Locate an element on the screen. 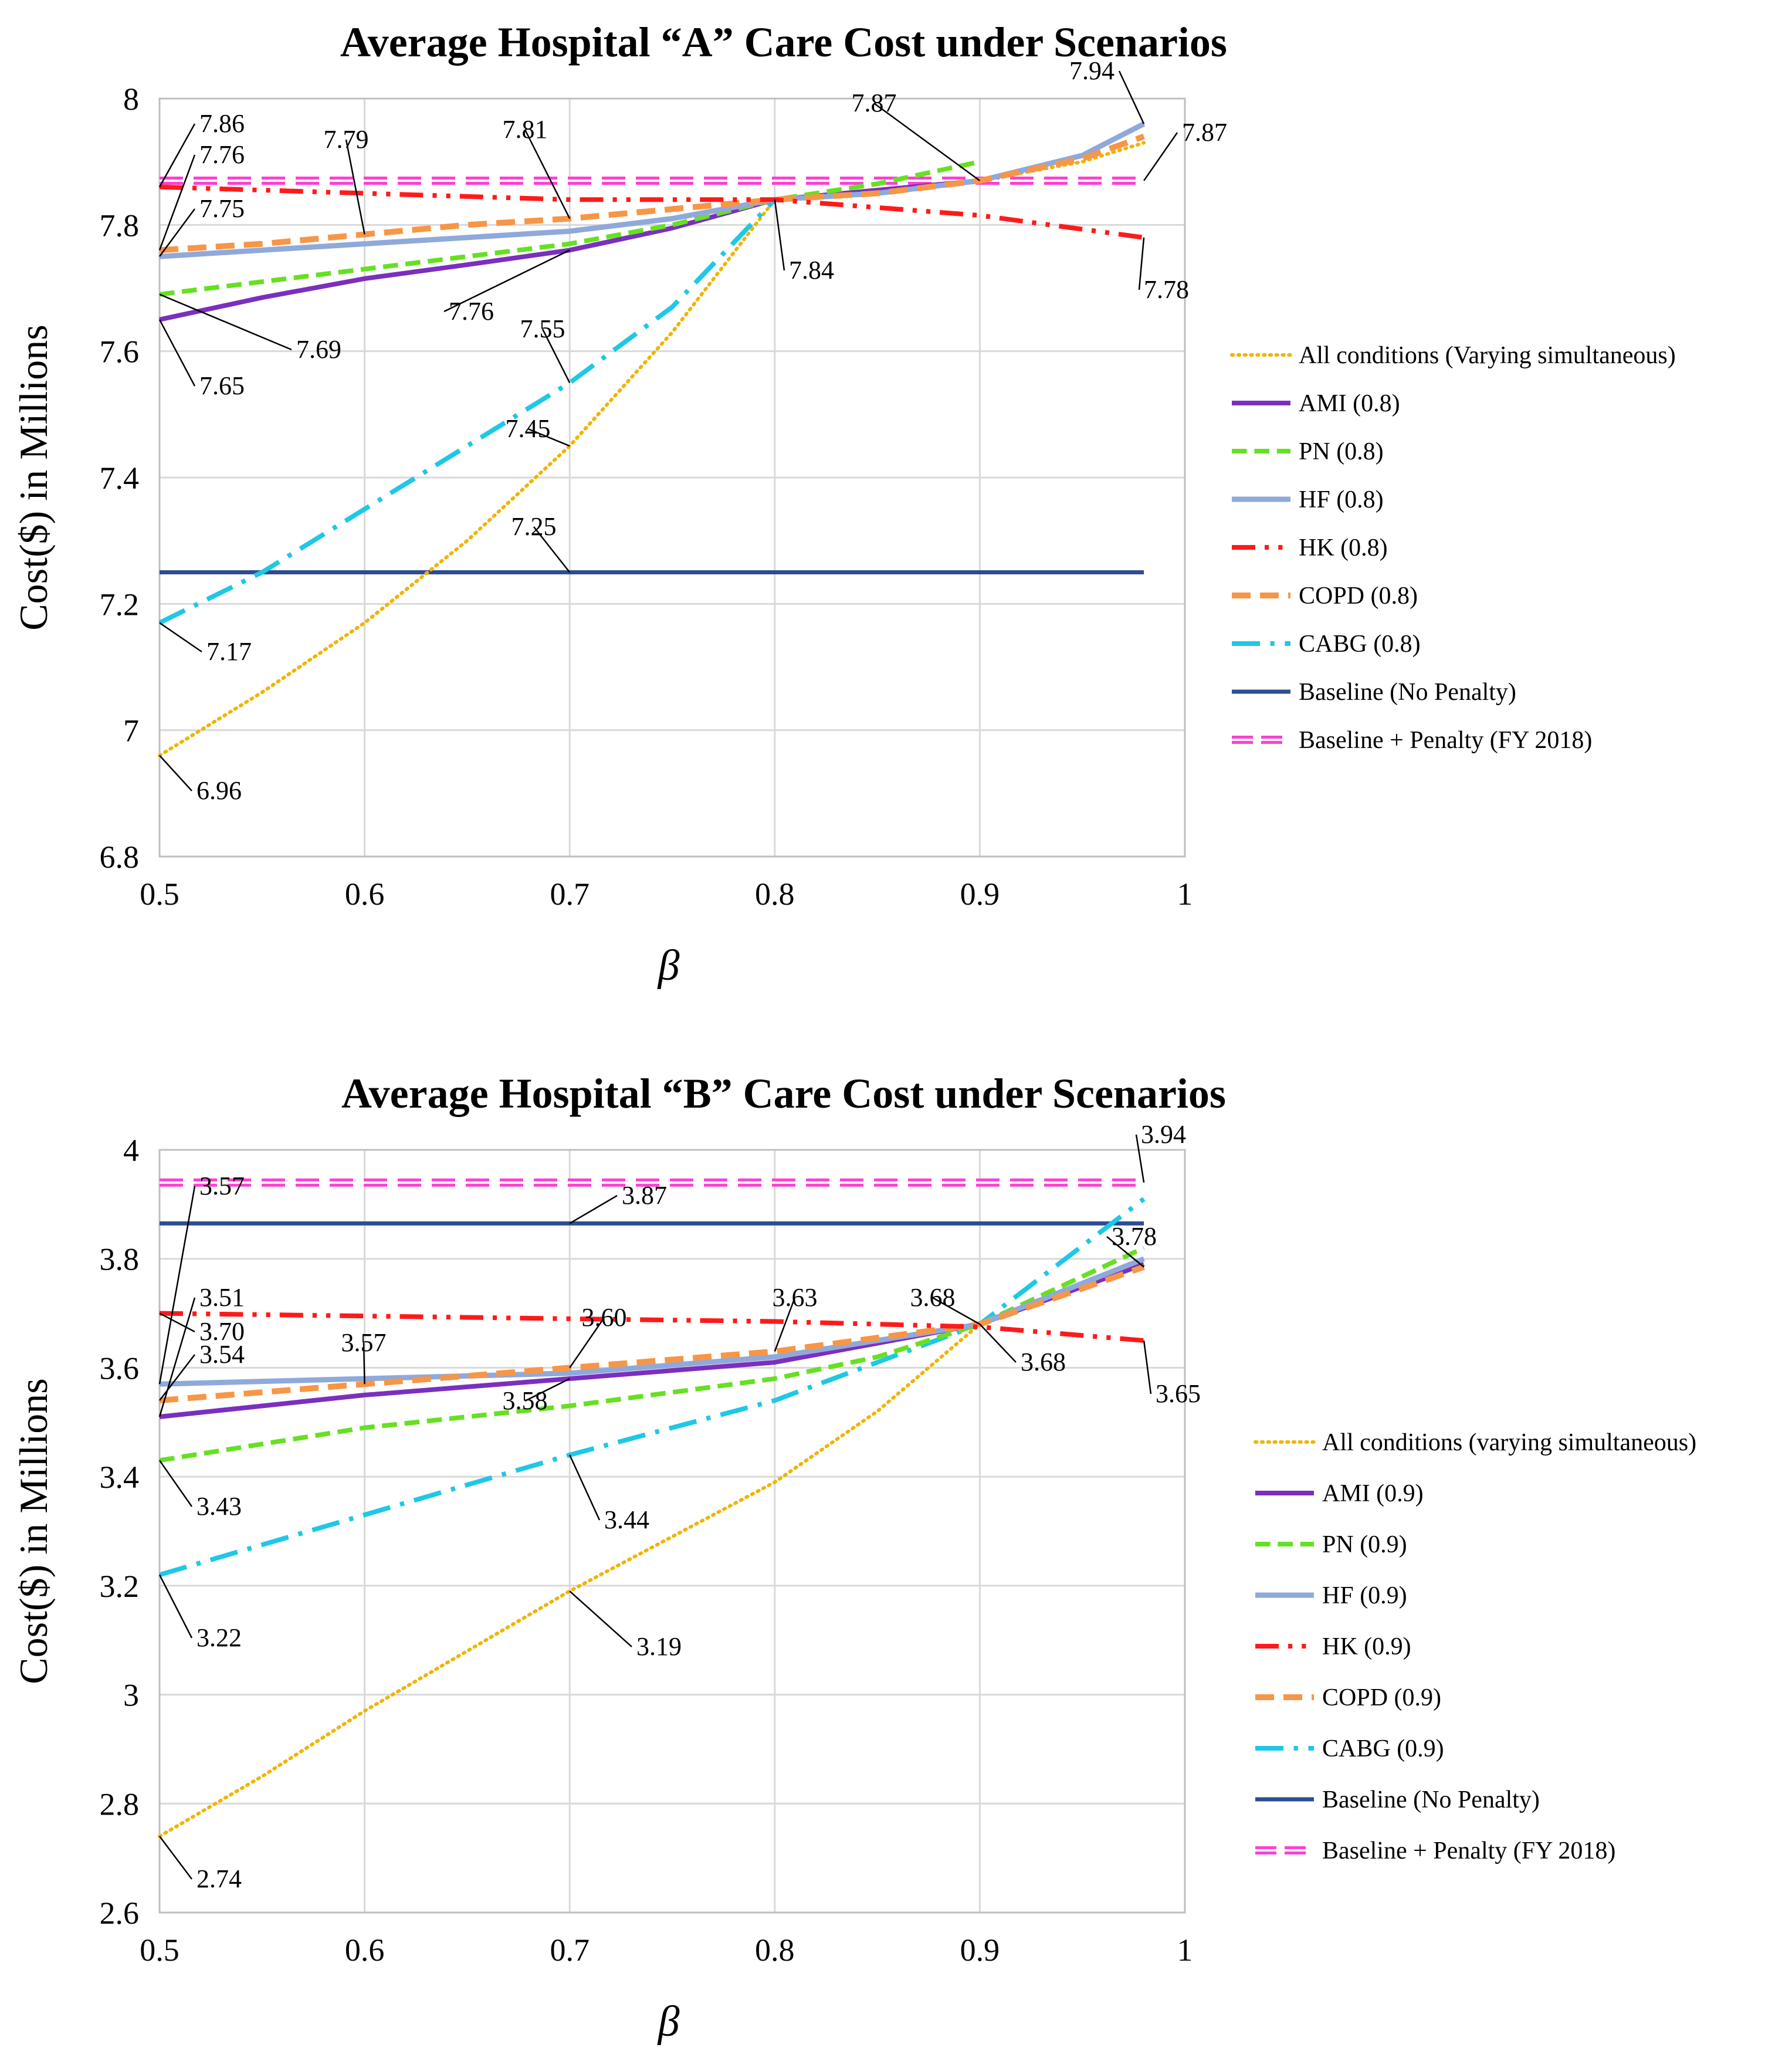  legend-label: HK (0.8) is located at coordinates (1343, 547).